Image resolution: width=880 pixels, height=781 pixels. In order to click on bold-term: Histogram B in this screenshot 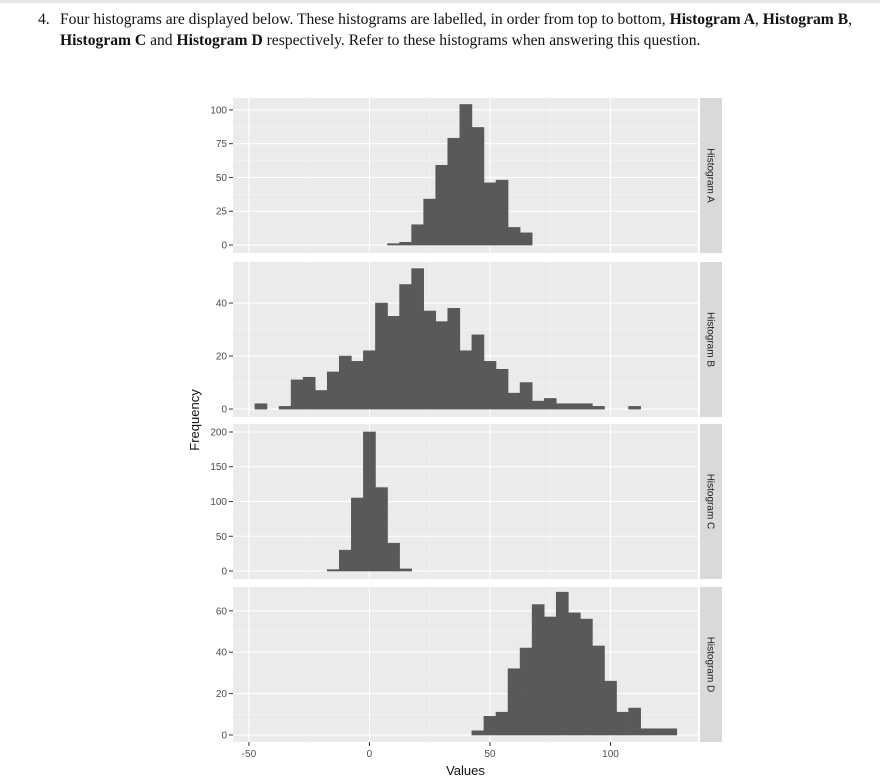, I will do `click(805, 19)`.